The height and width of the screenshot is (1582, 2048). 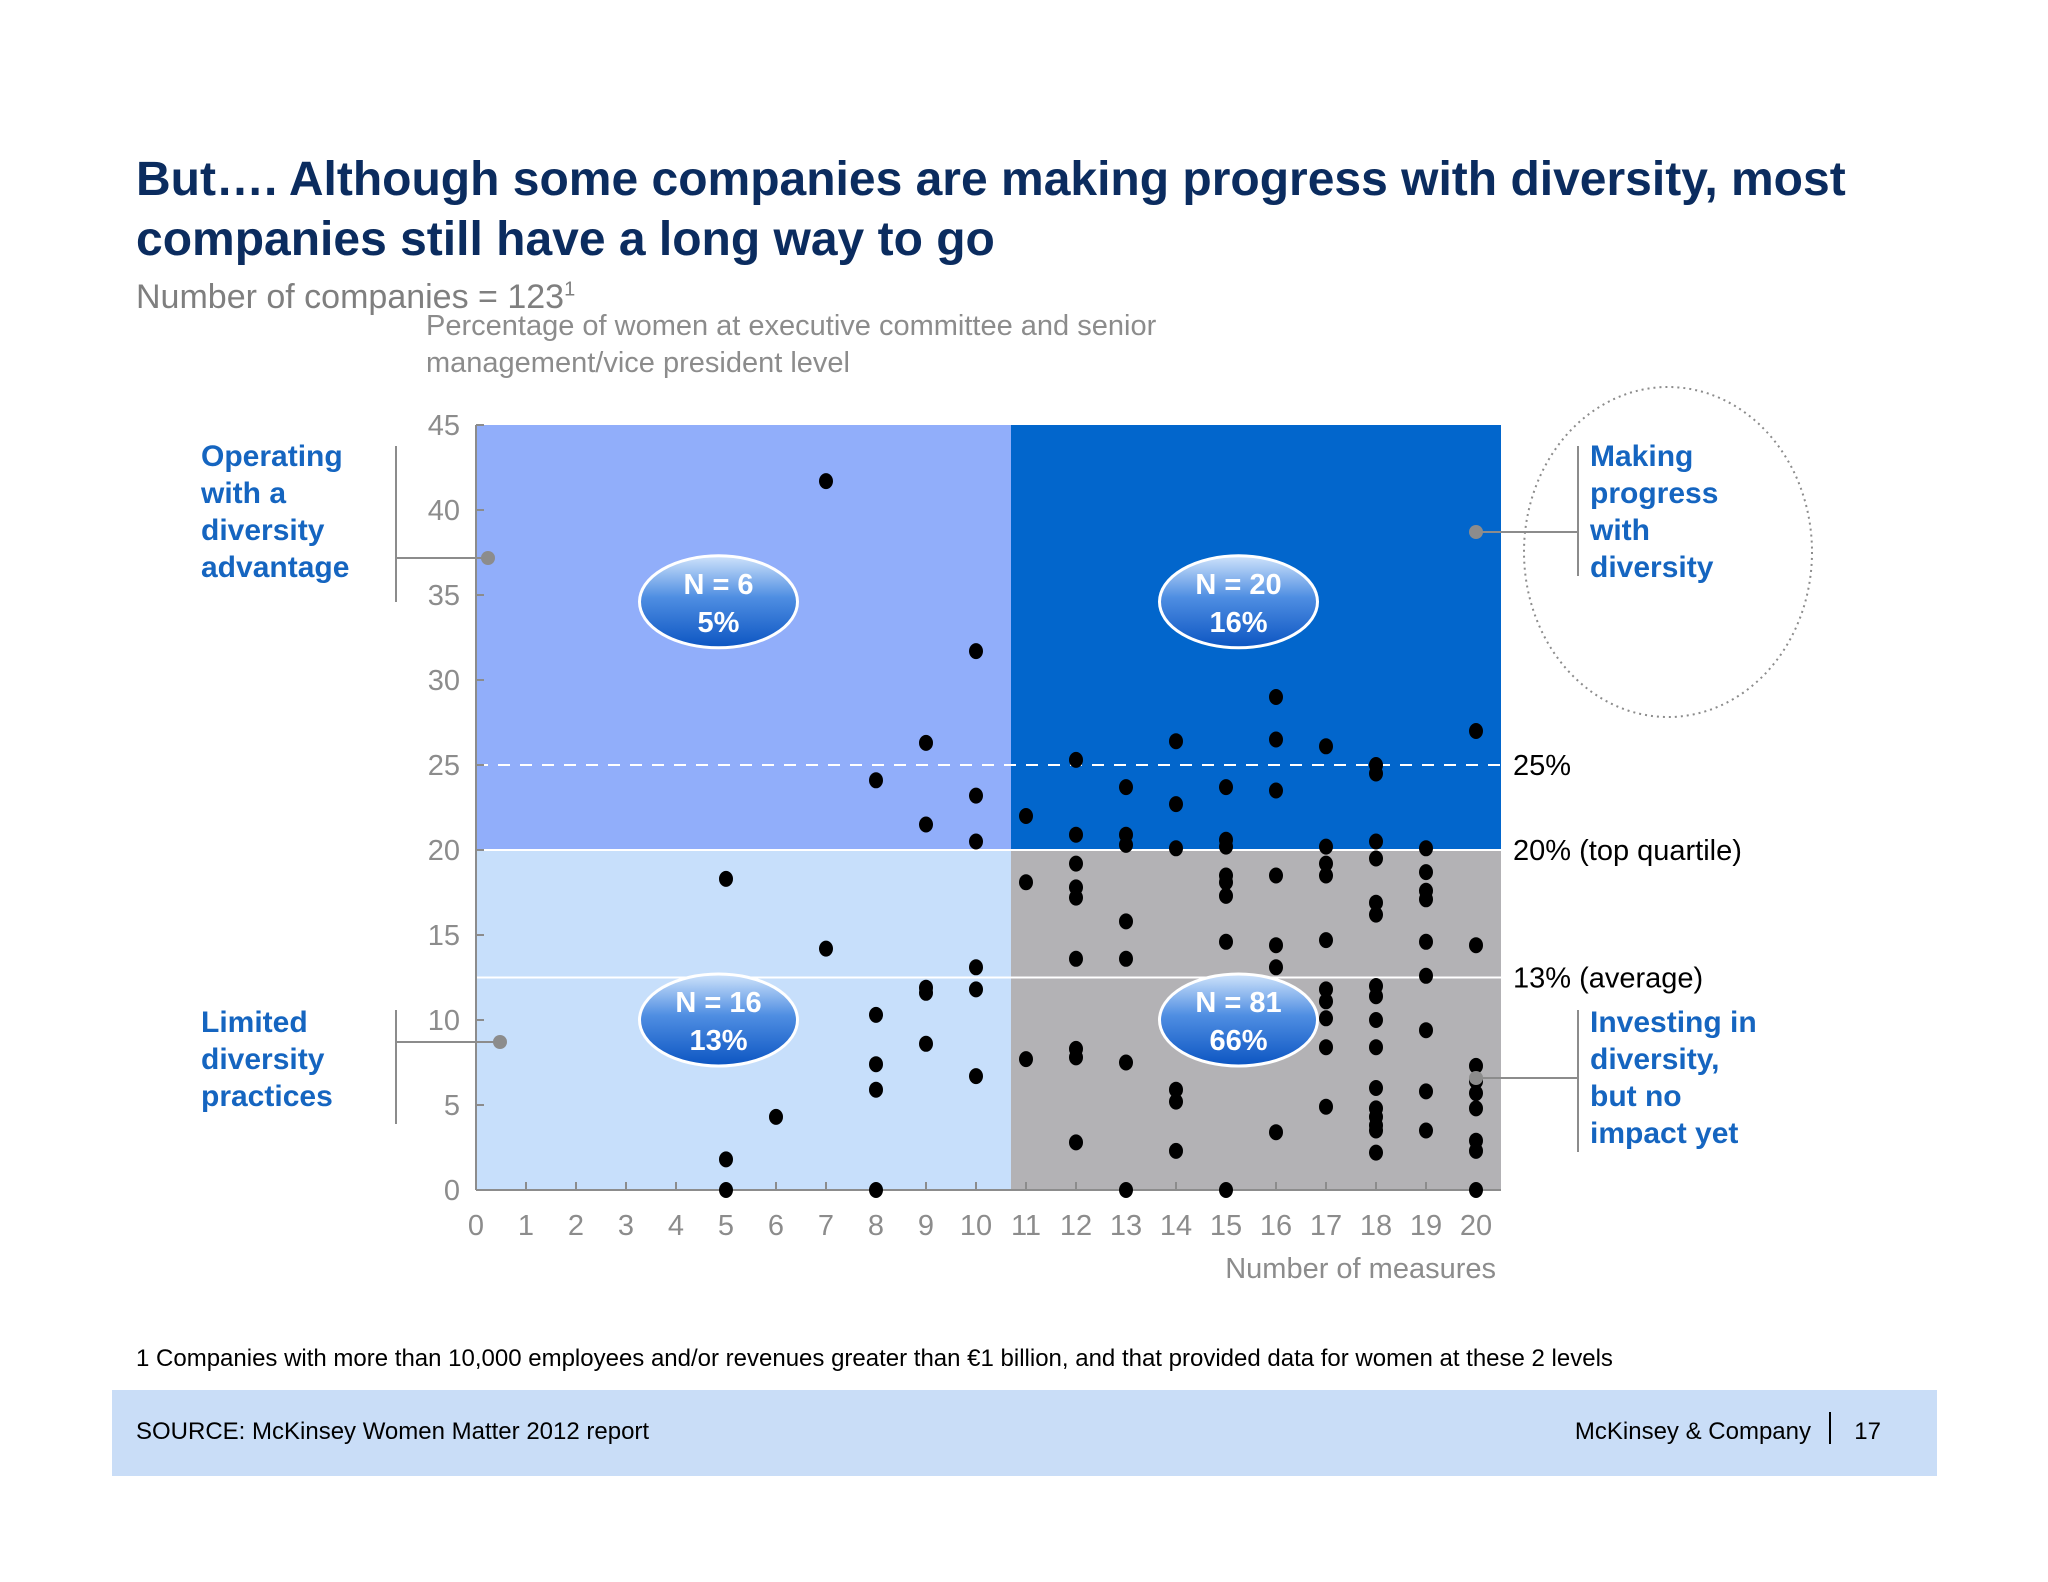 I want to click on bubble-shape, so click(x=1238, y=1020).